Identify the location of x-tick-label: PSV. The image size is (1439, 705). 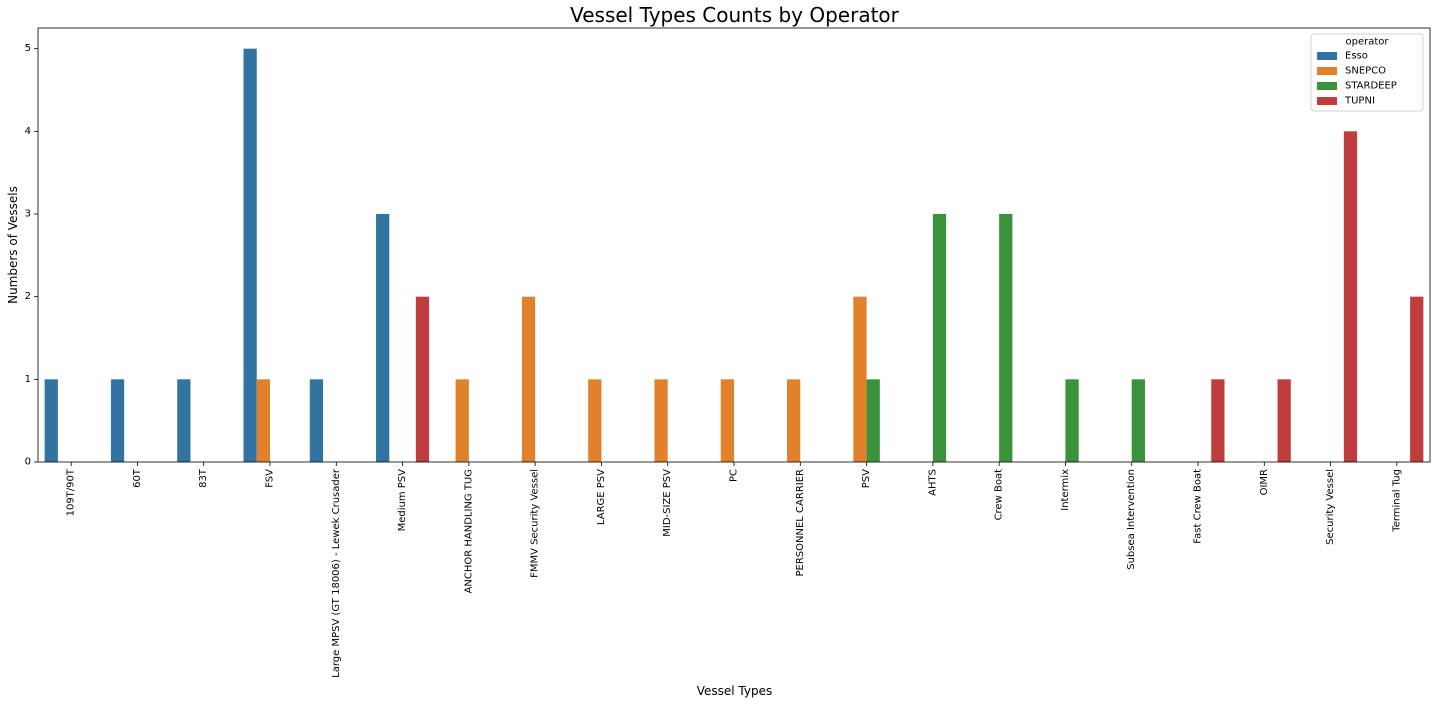
(866, 478).